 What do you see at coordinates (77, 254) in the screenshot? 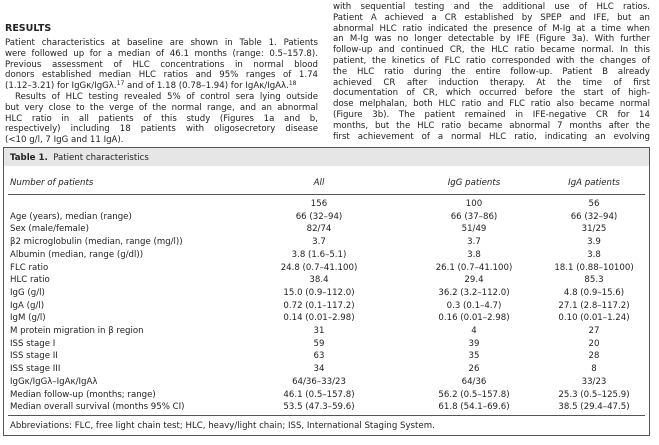
I see `row-label: Albumin (median, range (g/dl))` at bounding box center [77, 254].